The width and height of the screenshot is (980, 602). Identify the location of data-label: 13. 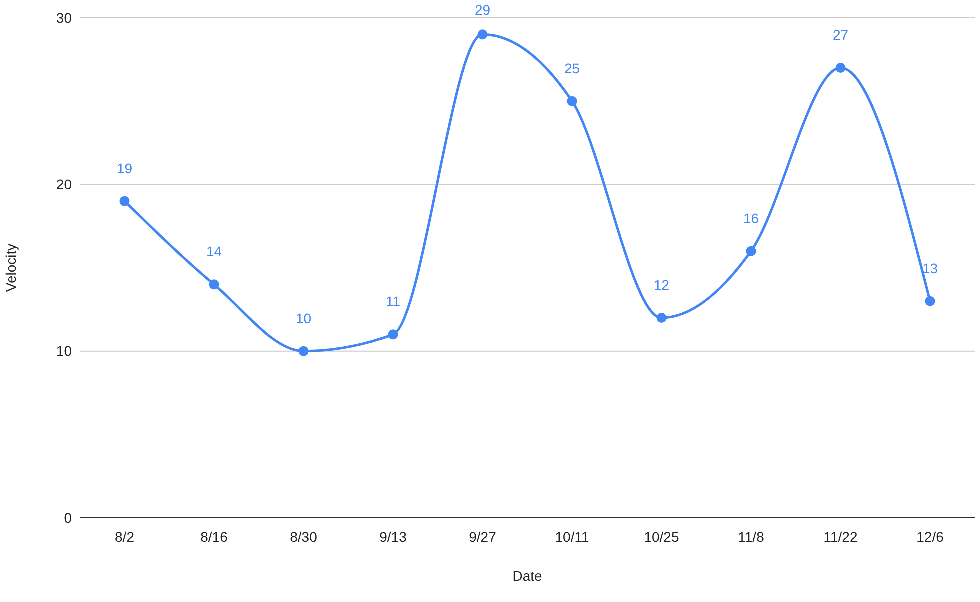
(930, 268).